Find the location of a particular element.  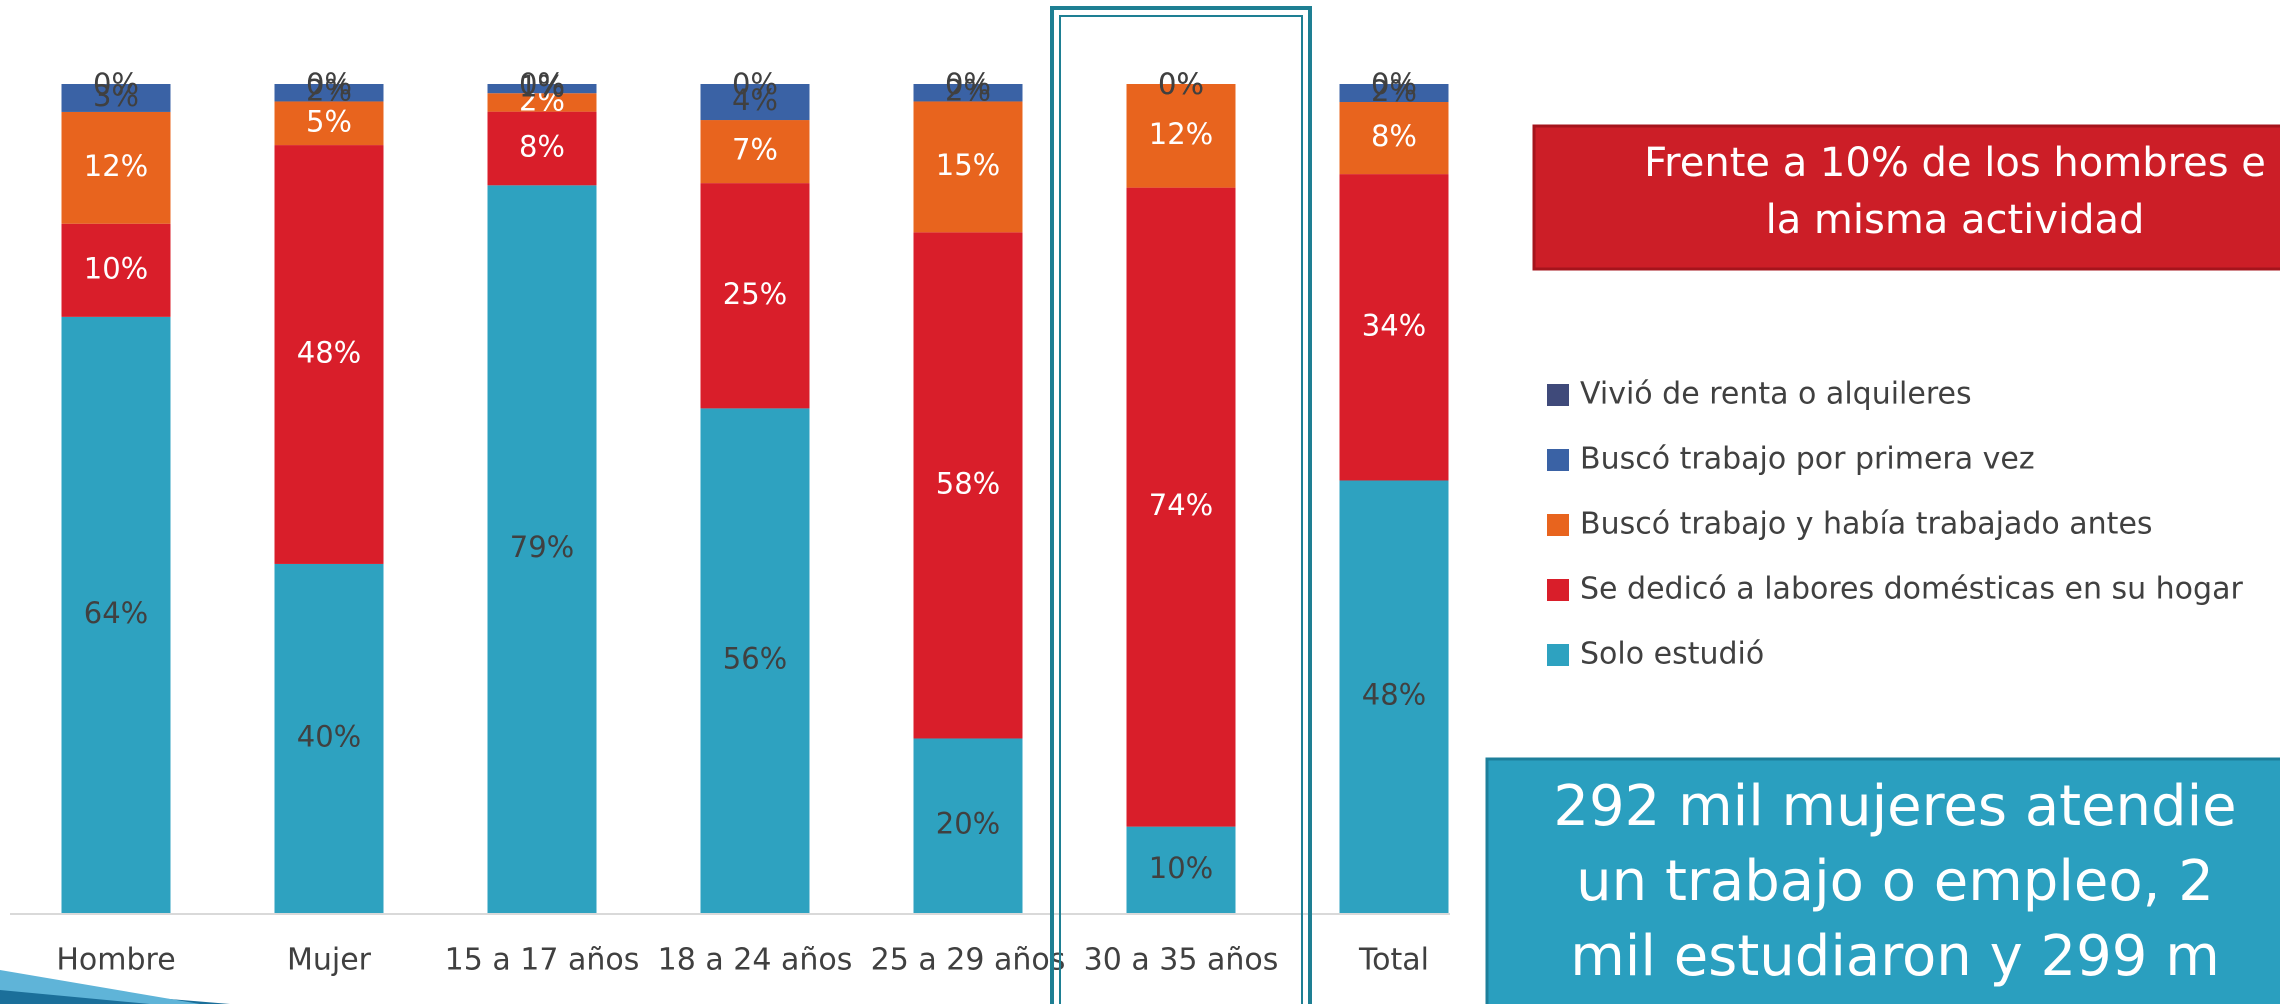

legend-label: Buscó trabajo y había trabajado antes is located at coordinates (1866, 524).